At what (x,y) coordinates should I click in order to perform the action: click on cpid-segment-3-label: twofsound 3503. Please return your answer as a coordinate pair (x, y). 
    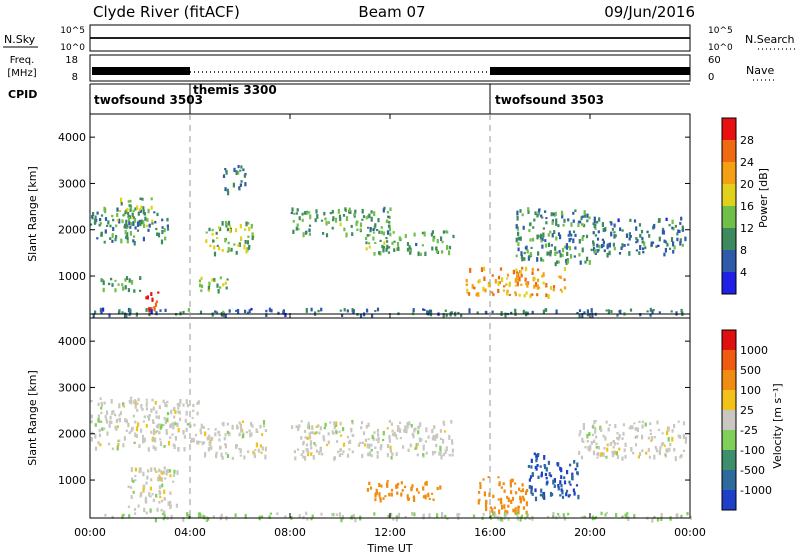
    Looking at the image, I should click on (549, 100).